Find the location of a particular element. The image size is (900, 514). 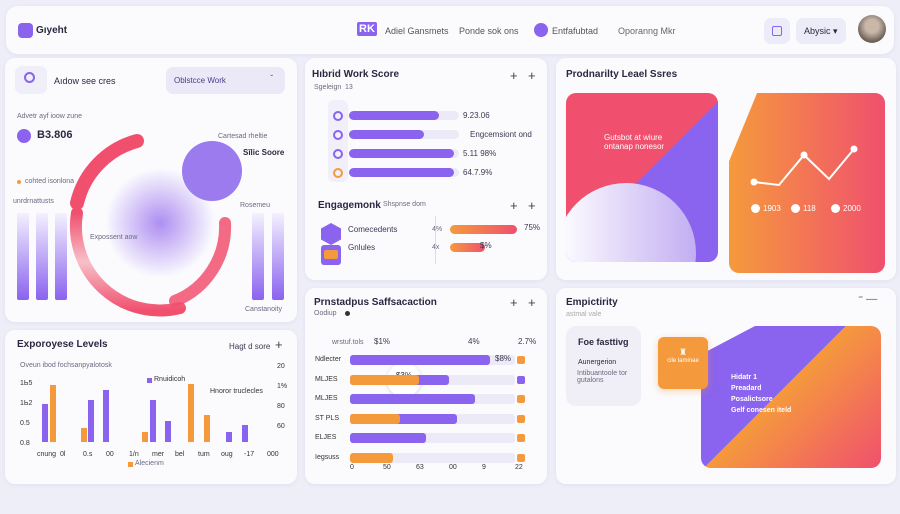

header-left: wrstuf.tols is located at coordinates (348, 342).